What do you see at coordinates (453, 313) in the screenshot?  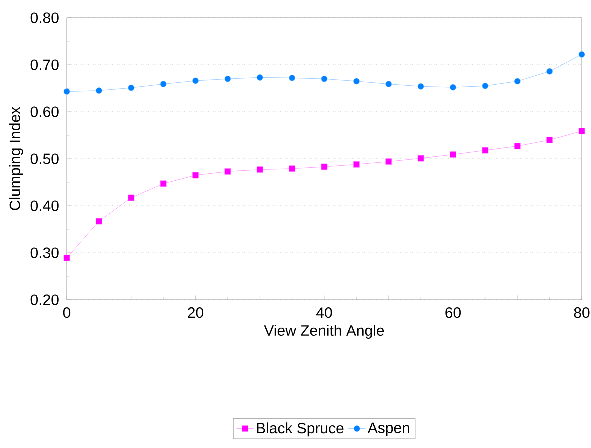 I see `x-tick-label: 60` at bounding box center [453, 313].